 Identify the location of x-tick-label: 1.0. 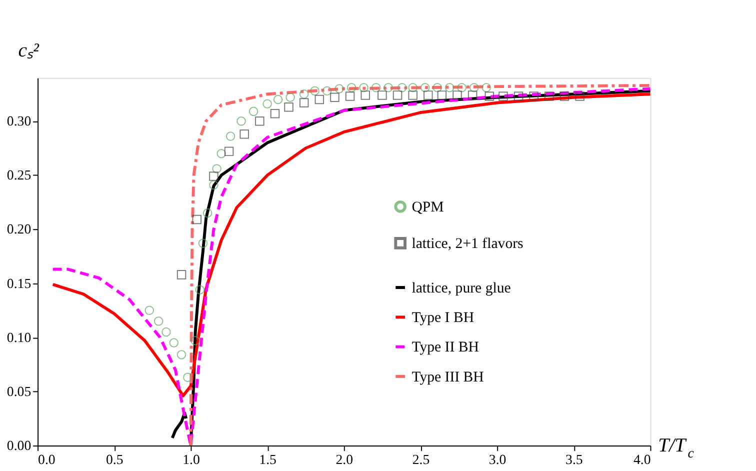
(191, 459).